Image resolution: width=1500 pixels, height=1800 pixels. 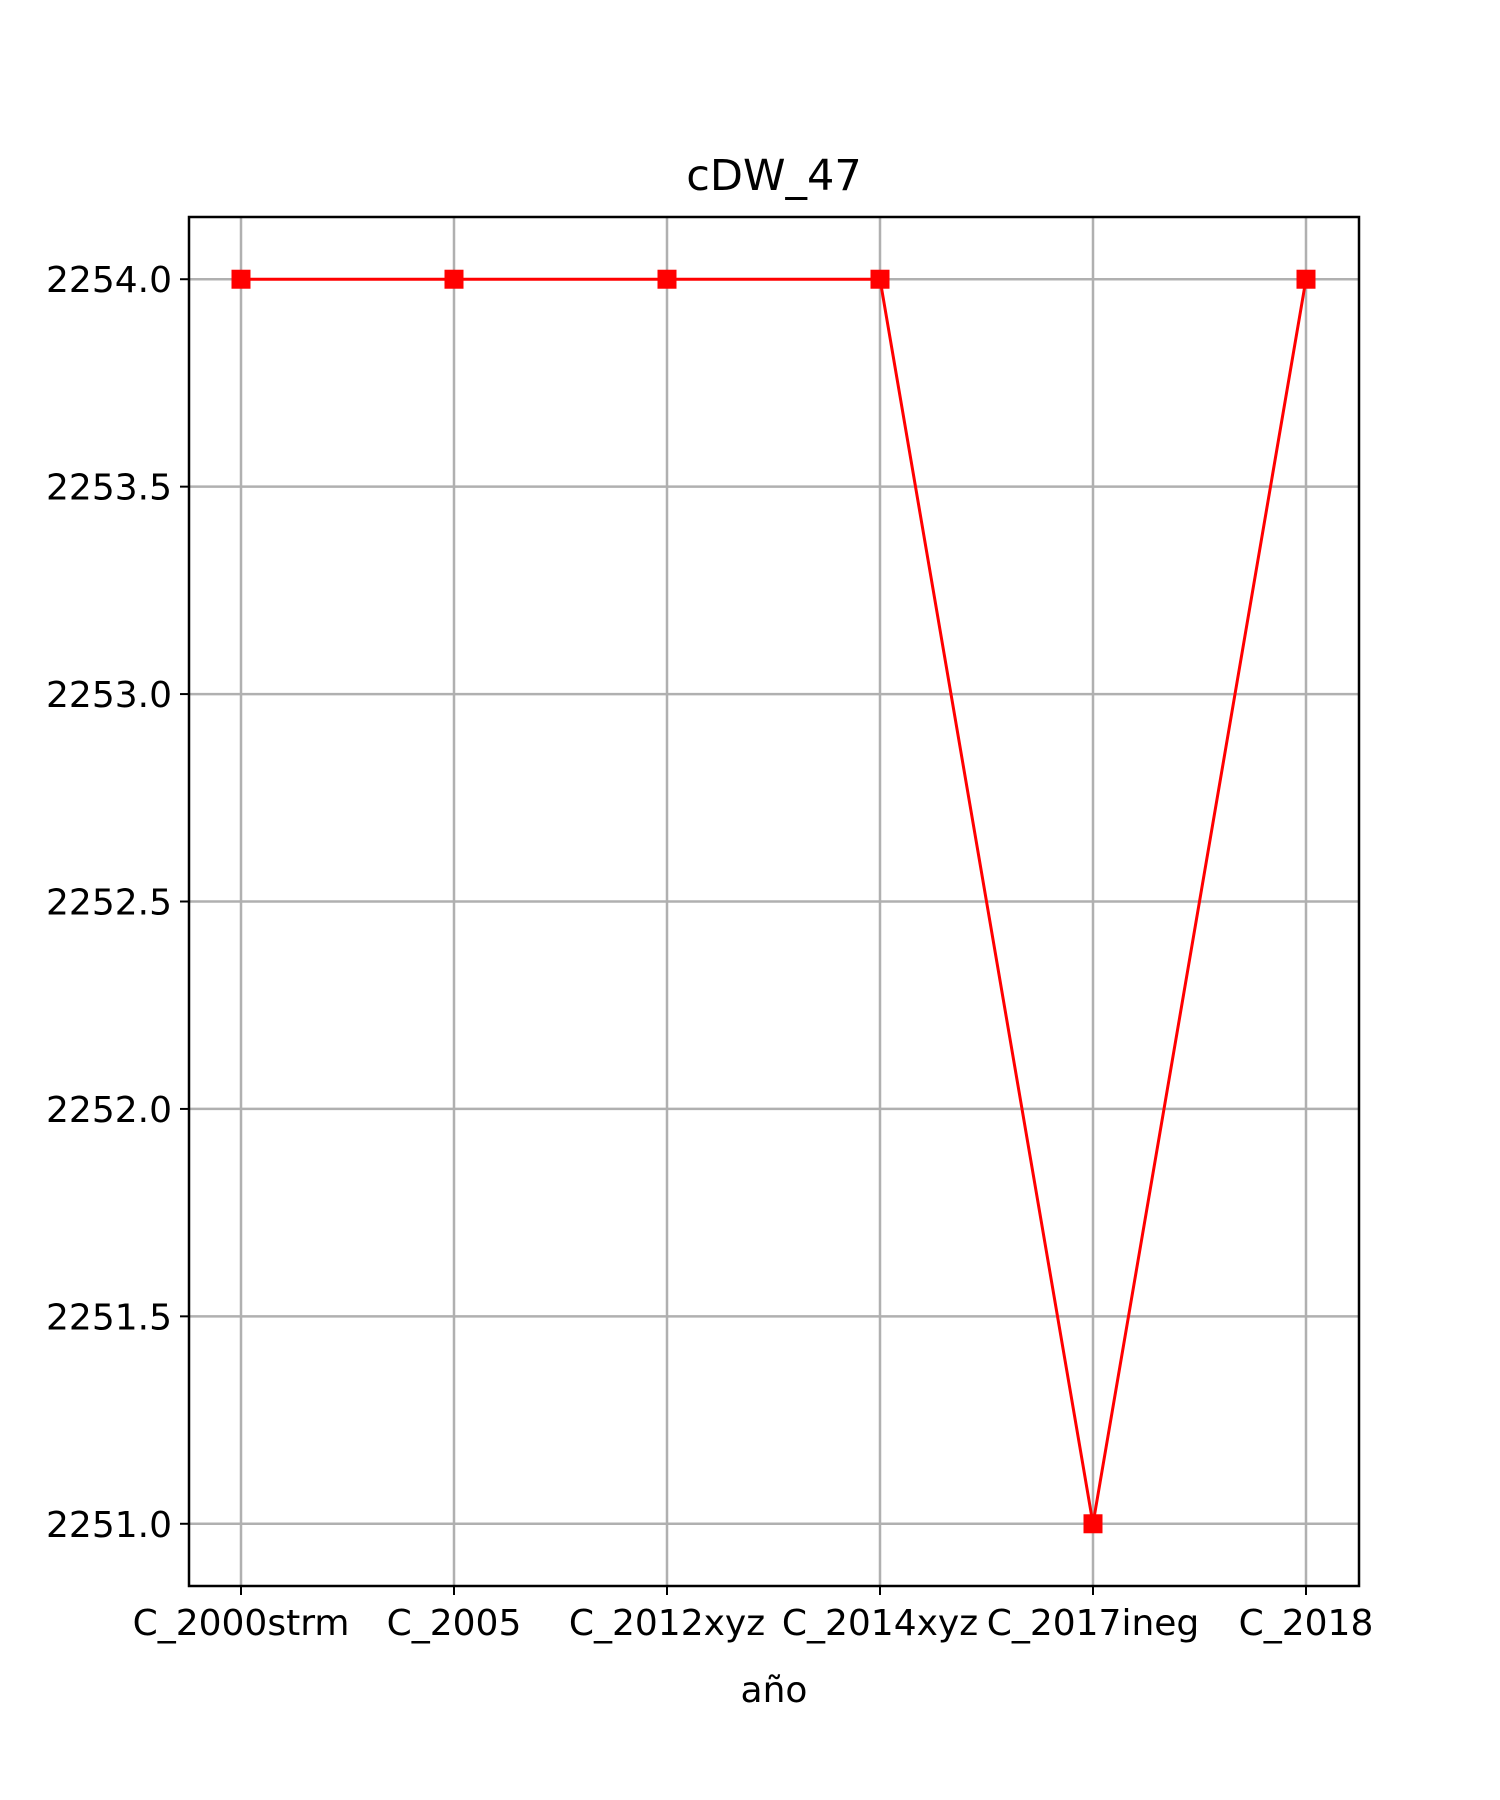 What do you see at coordinates (109, 1110) in the screenshot?
I see `y-tick-label: 2252.0` at bounding box center [109, 1110].